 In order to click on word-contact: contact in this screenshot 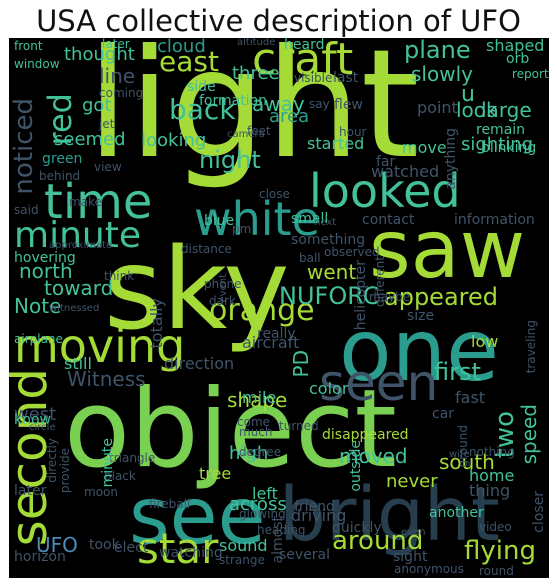, I will do `click(388, 220)`.